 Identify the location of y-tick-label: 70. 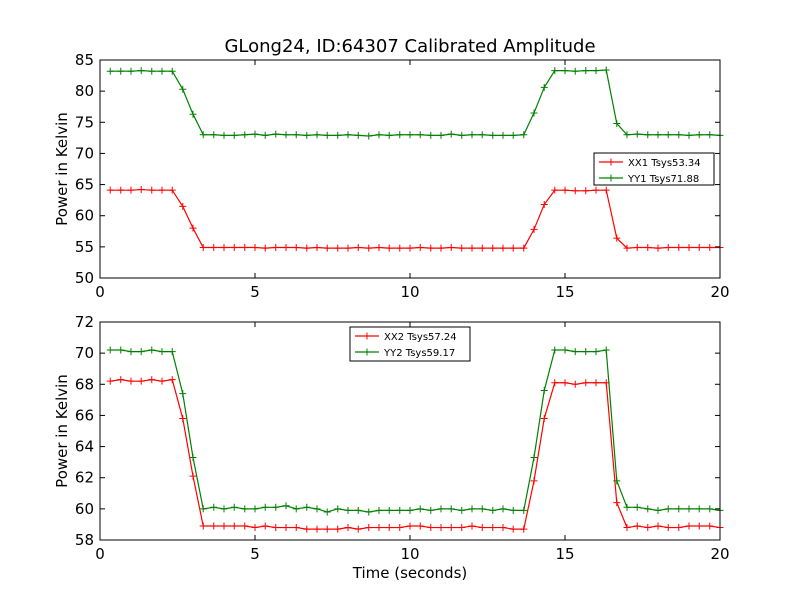
(84, 153).